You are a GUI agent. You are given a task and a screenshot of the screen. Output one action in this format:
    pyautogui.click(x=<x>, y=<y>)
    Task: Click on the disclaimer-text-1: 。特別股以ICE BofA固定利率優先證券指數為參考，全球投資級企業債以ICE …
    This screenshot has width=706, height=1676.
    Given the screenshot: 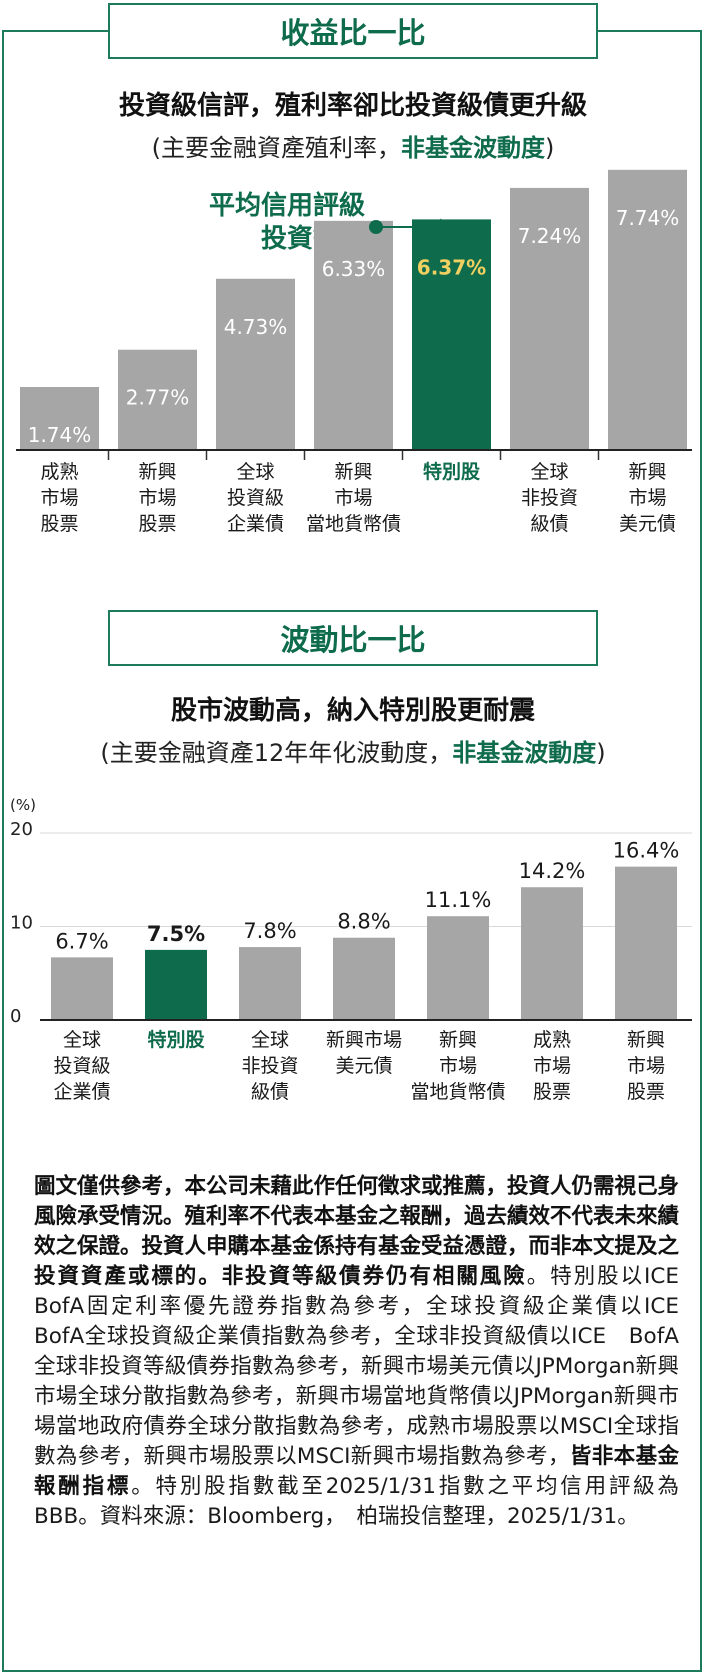 What is the action you would take?
    pyautogui.click(x=367, y=1366)
    